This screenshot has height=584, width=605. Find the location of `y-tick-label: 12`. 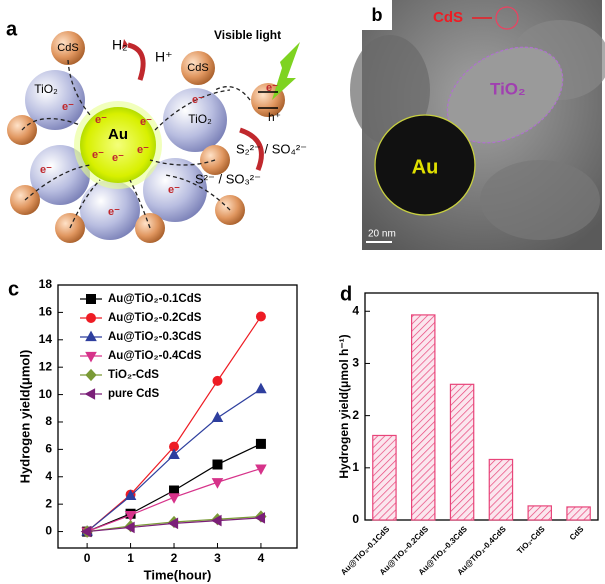

y-tick-label: 12 is located at coordinates (46, 366).